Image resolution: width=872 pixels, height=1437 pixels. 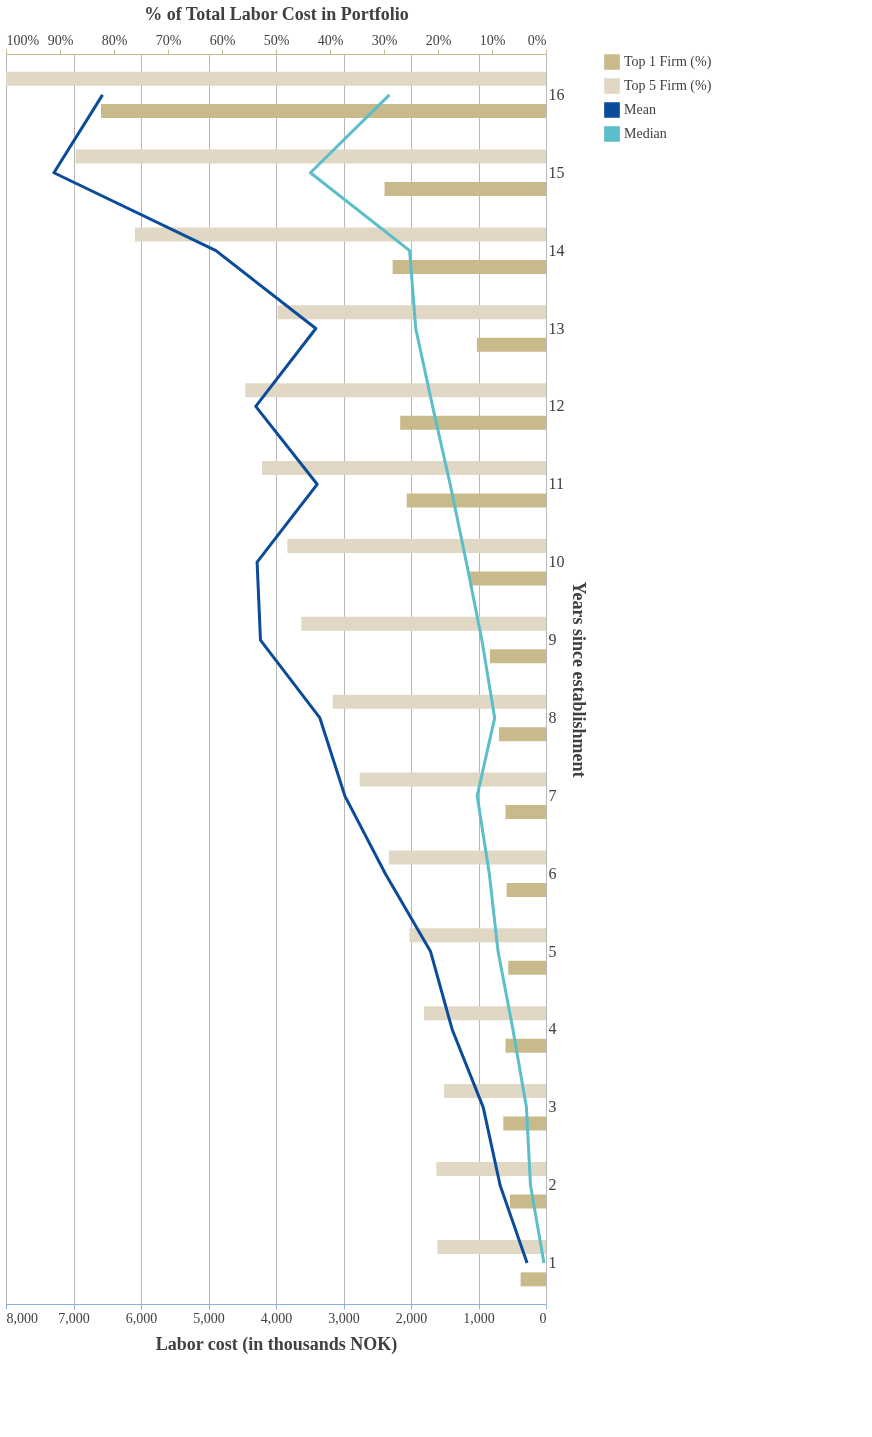 I want to click on x-tick-label: 5,000, so click(x=209, y=1318).